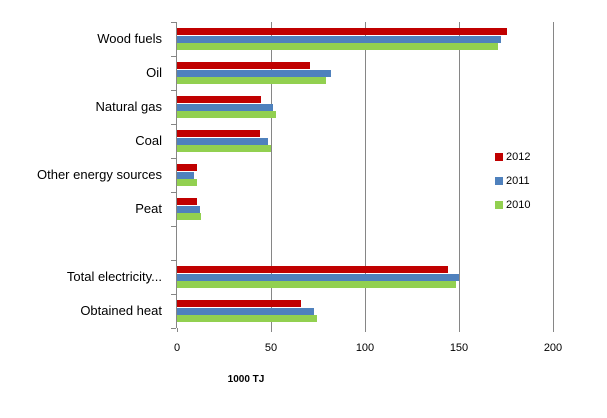 This screenshot has height=418, width=607. I want to click on category-label: Coal, so click(148, 140).